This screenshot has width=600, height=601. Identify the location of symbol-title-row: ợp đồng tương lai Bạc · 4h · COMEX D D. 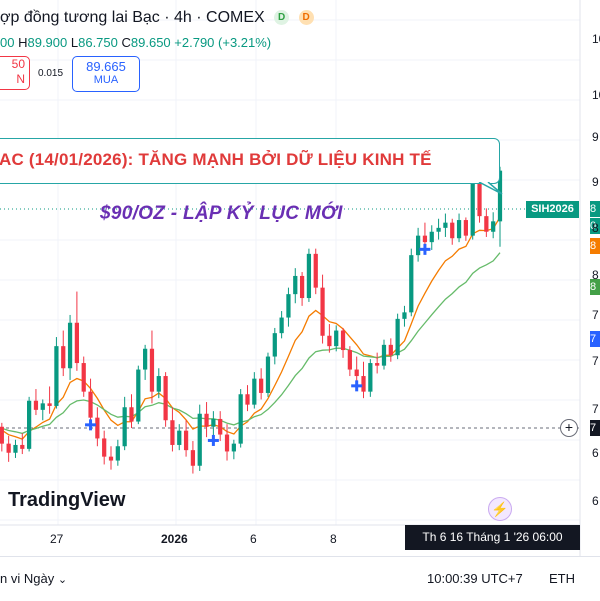
(157, 19).